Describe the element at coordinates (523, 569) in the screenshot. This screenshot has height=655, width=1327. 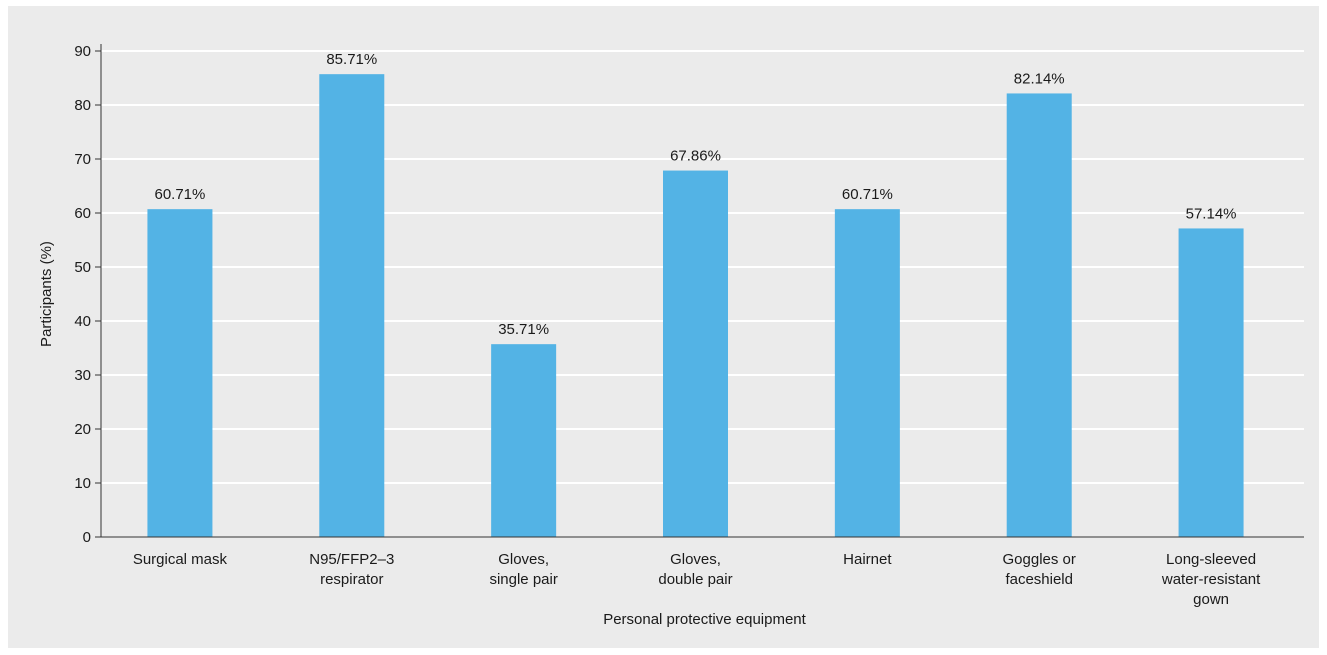
I see `x-tick-label: Gloves, single pair` at that location.